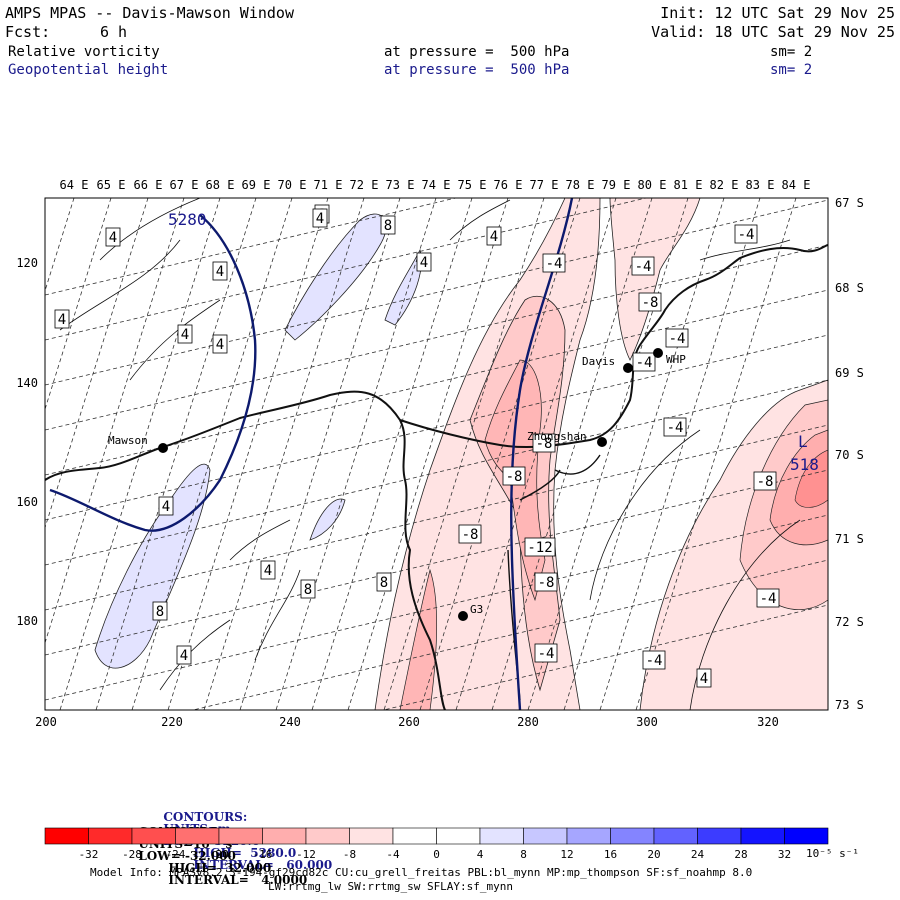 The image size is (900, 900). What do you see at coordinates (220, 868) in the screenshot?
I see `contour-vort-high: HIGH= 32.000` at bounding box center [220, 868].